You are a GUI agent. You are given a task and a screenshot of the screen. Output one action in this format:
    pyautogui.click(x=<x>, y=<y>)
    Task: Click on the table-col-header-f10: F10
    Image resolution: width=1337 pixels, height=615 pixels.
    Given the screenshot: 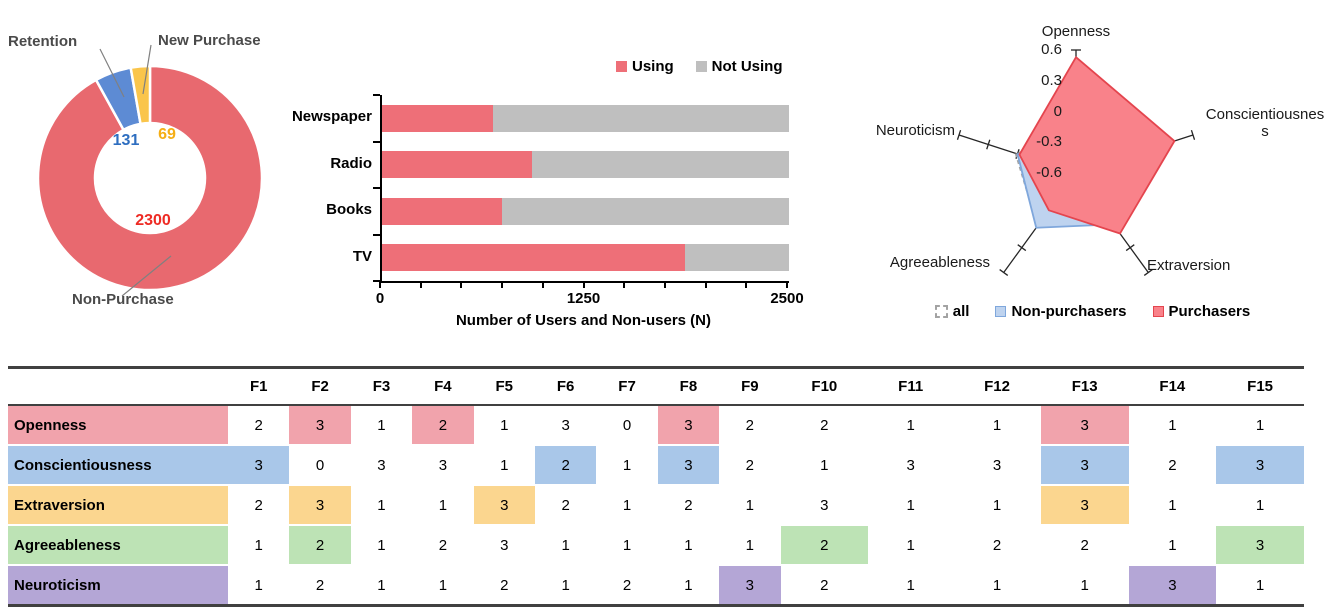 What is the action you would take?
    pyautogui.click(x=824, y=386)
    